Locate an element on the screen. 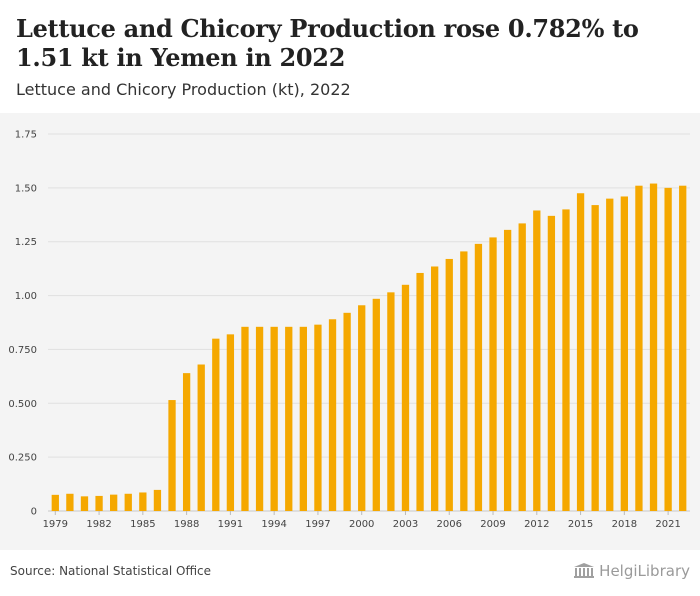  bar-1994 is located at coordinates (274, 418).